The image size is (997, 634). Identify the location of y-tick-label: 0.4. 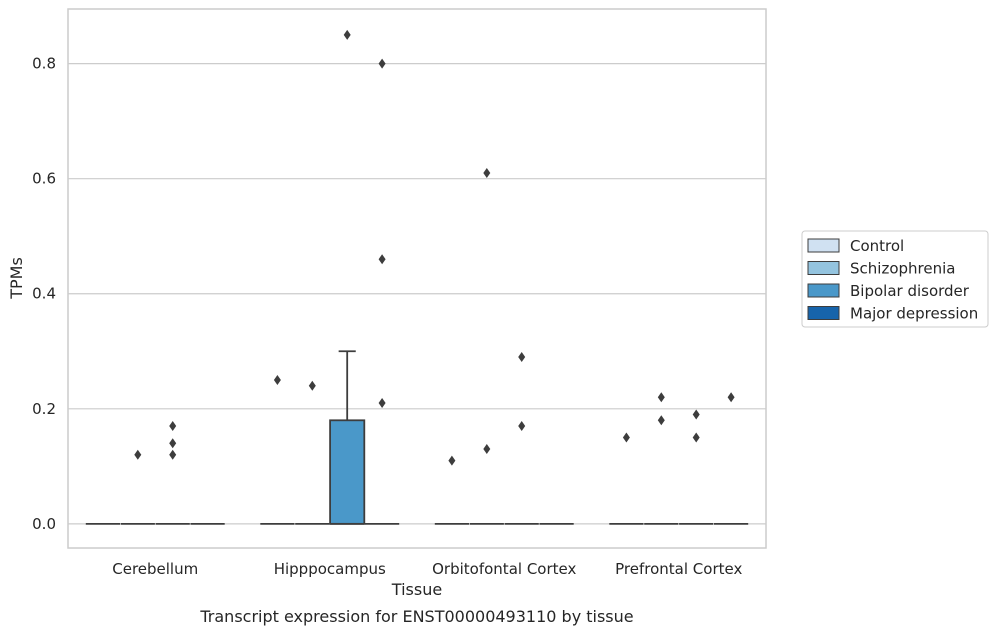
(44, 294).